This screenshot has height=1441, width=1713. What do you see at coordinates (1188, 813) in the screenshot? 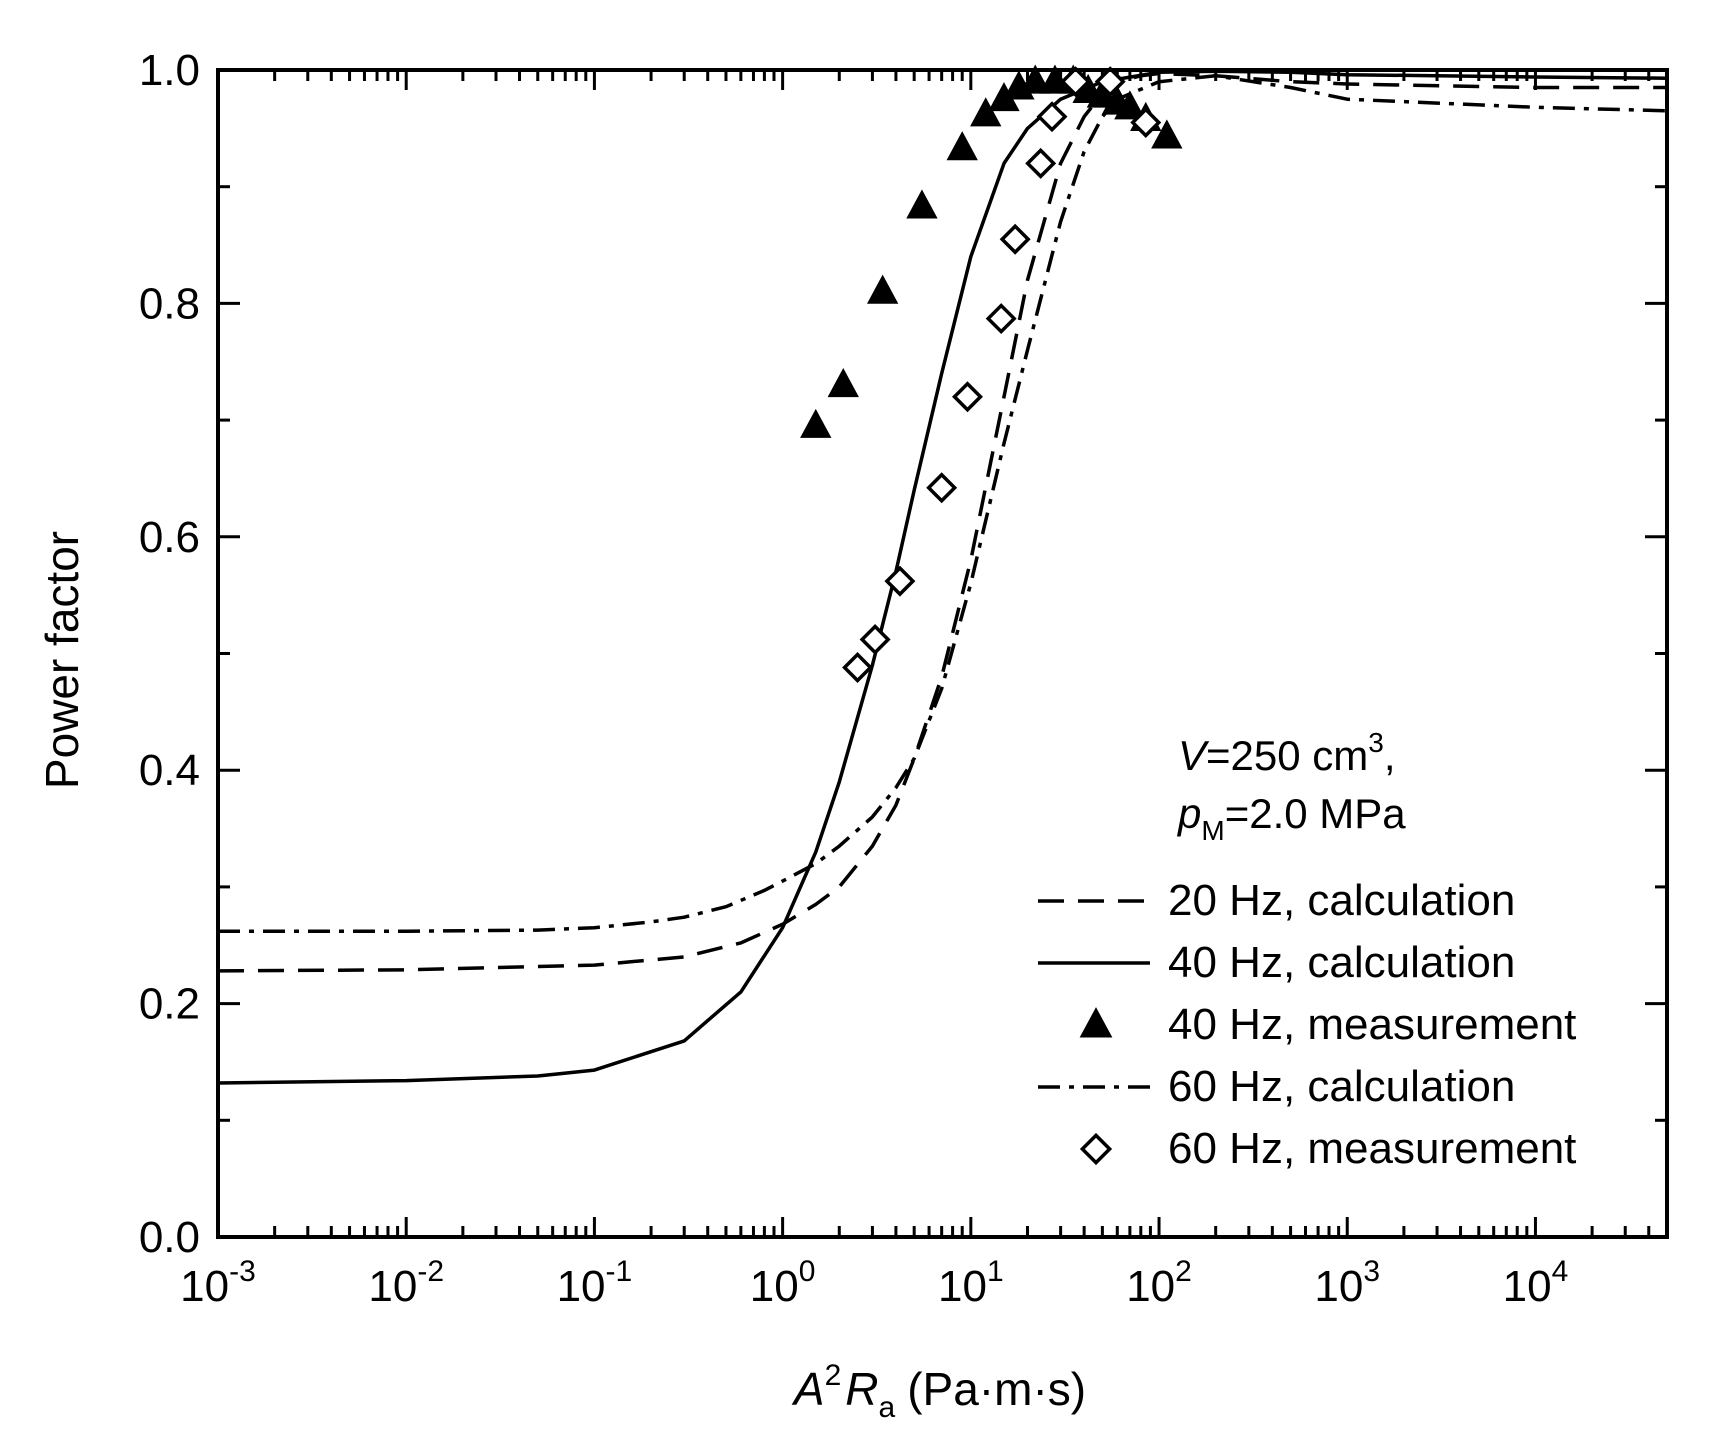
I see `annotation-pressure-var: p` at bounding box center [1188, 813].